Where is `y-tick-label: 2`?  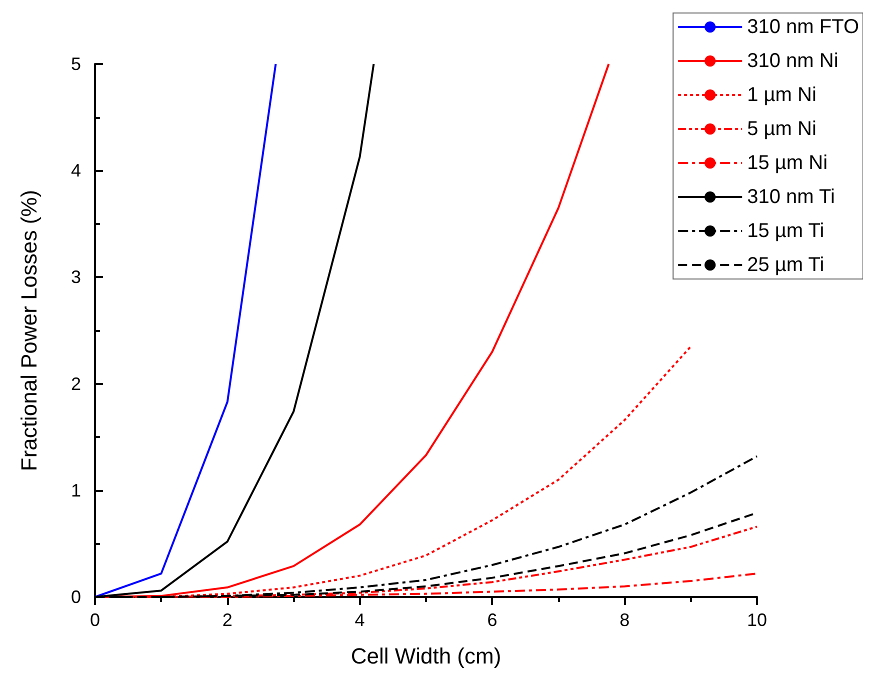 y-tick-label: 2 is located at coordinates (75, 384).